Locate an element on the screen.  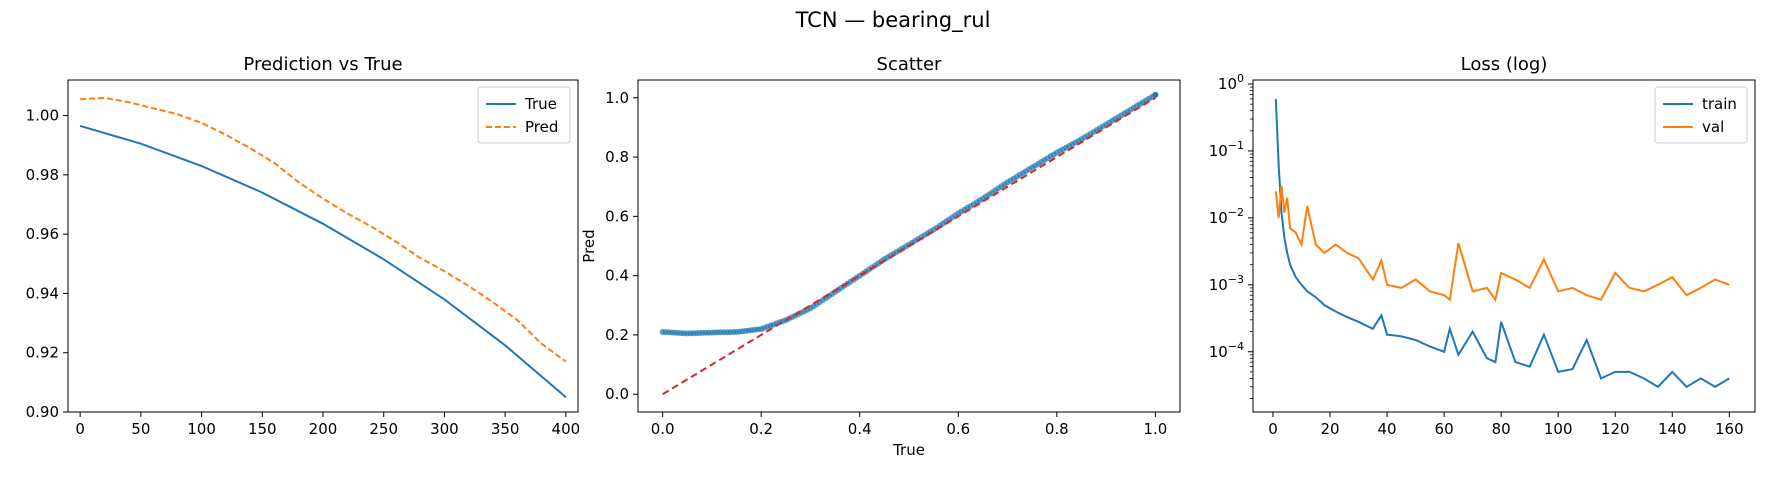
loss-legend-label: train is located at coordinates (1719, 104).